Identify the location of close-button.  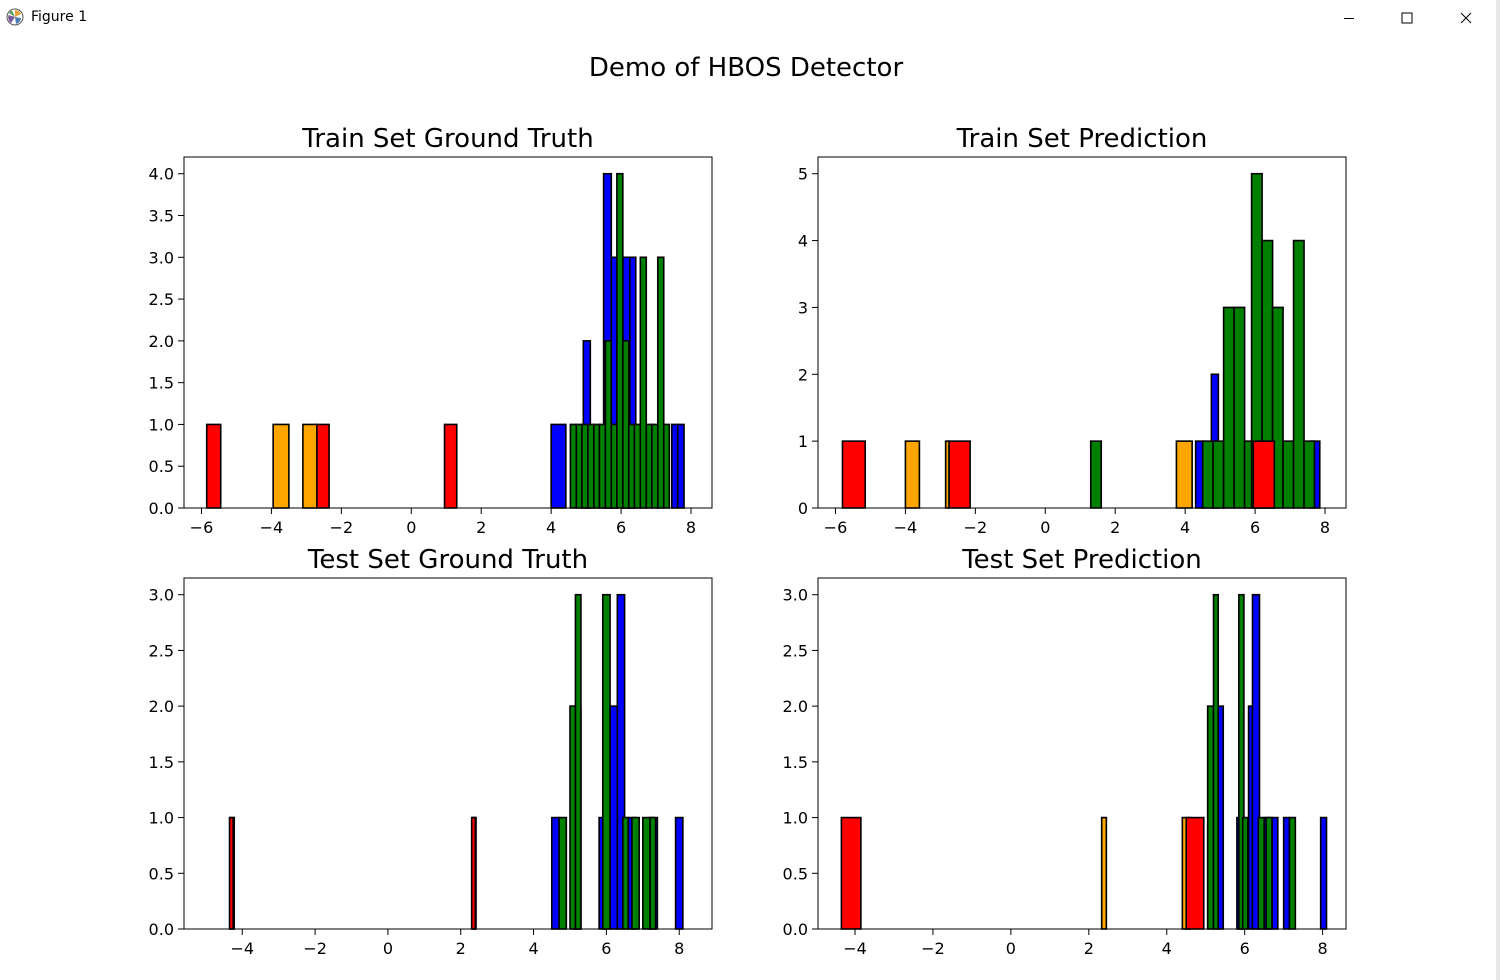
(1466, 18).